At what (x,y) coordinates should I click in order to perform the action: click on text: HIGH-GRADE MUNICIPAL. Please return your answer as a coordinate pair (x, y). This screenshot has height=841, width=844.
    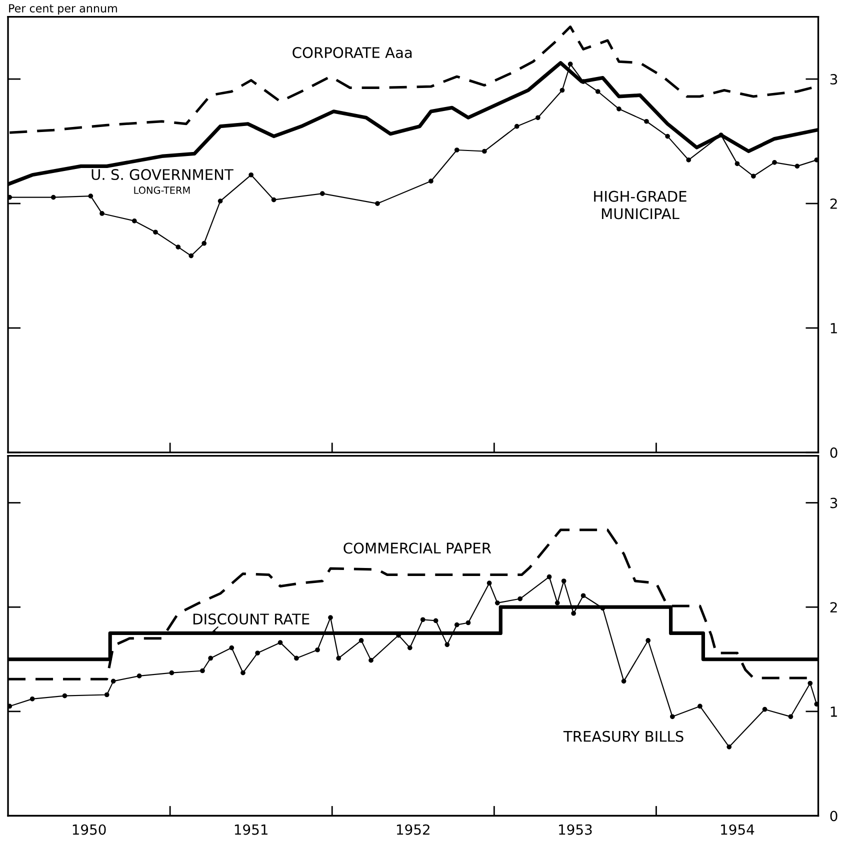
    Looking at the image, I should click on (640, 205).